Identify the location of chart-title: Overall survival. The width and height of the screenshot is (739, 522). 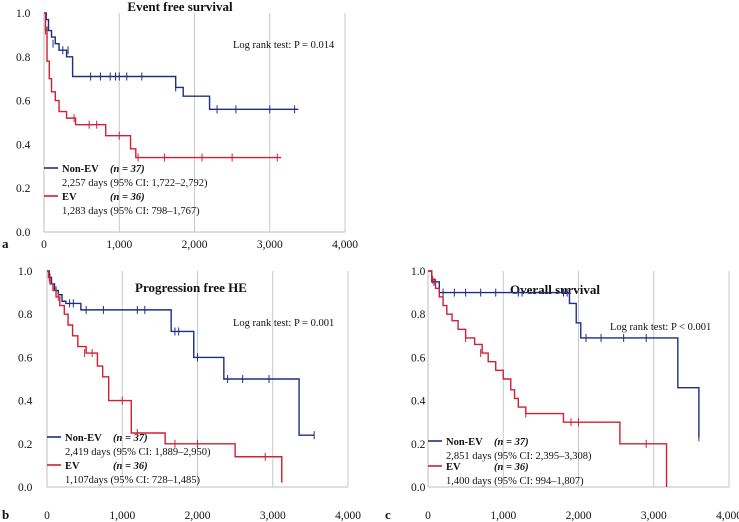
(555, 289).